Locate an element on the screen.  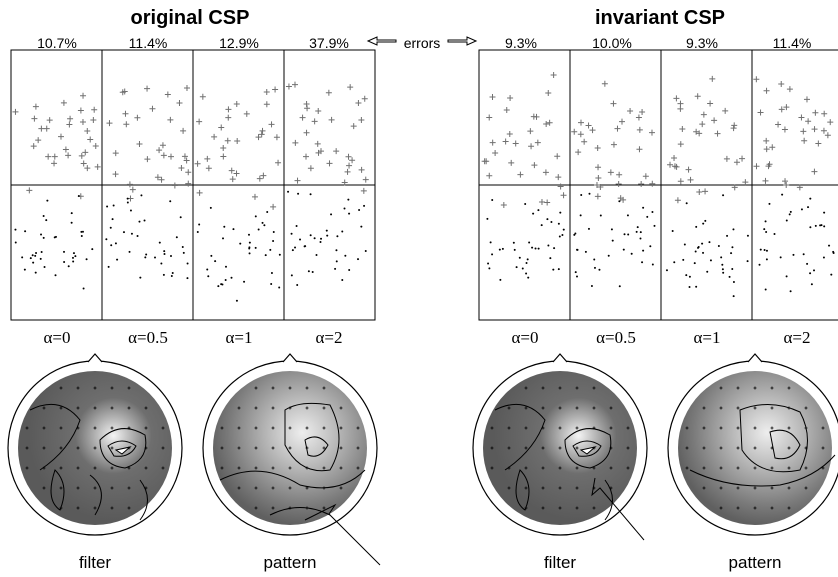
left-alpha-2: α=1 is located at coordinates (239, 337).